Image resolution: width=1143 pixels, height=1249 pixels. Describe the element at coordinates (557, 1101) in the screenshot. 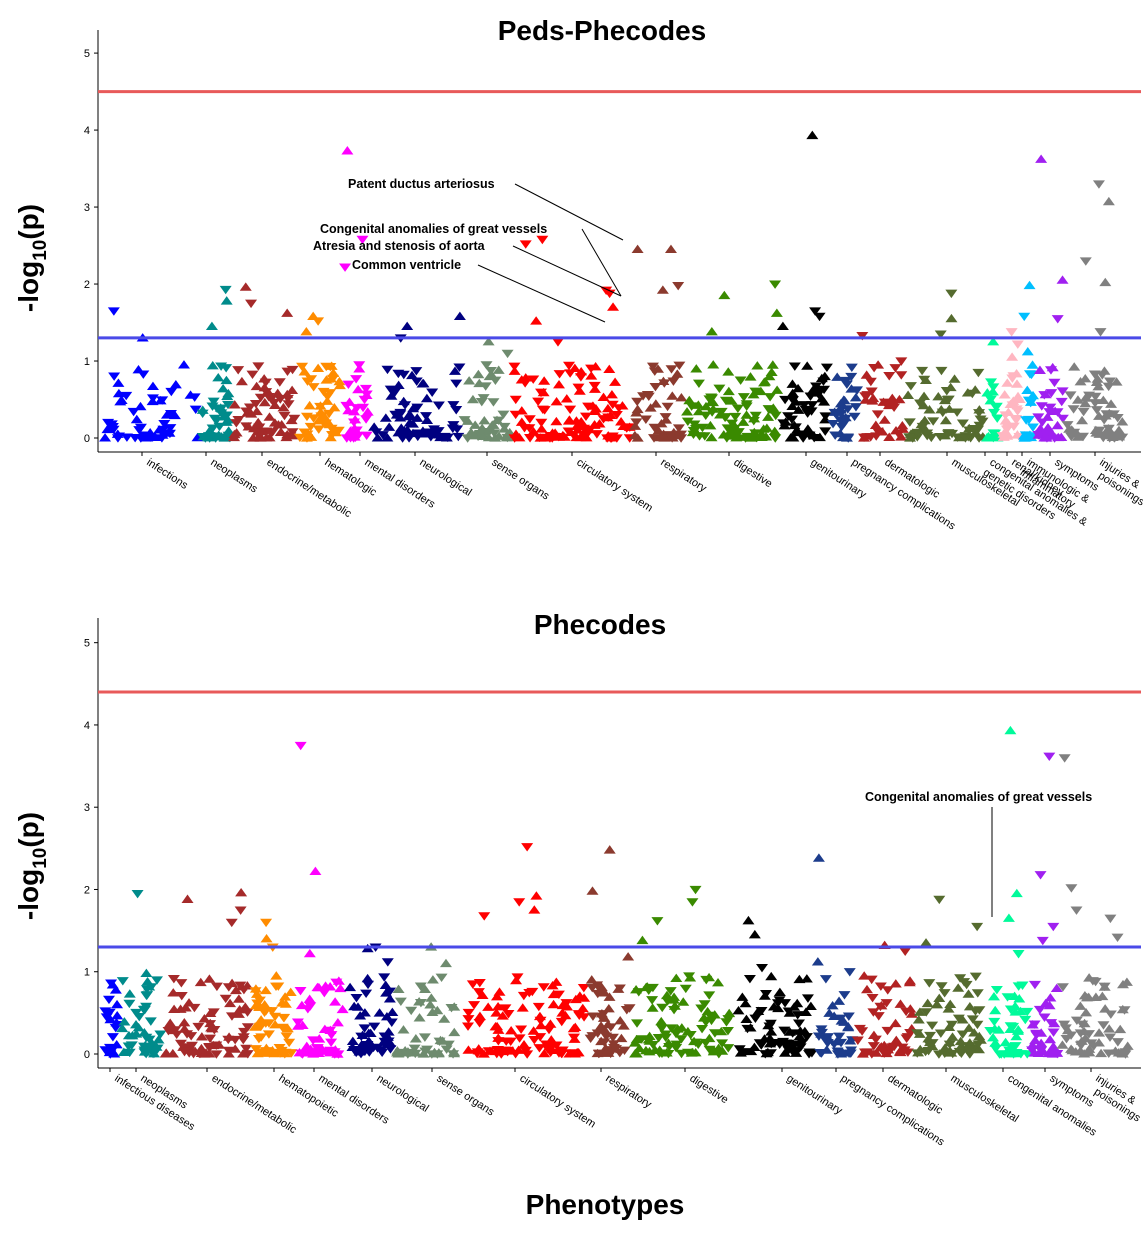

I see `x-tick-label: circulatory system` at that location.